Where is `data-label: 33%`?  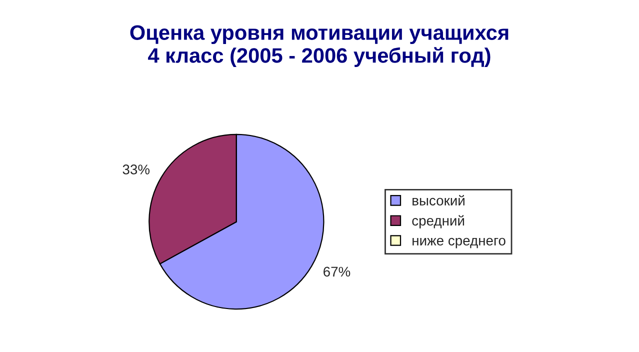
data-label: 33% is located at coordinates (136, 169).